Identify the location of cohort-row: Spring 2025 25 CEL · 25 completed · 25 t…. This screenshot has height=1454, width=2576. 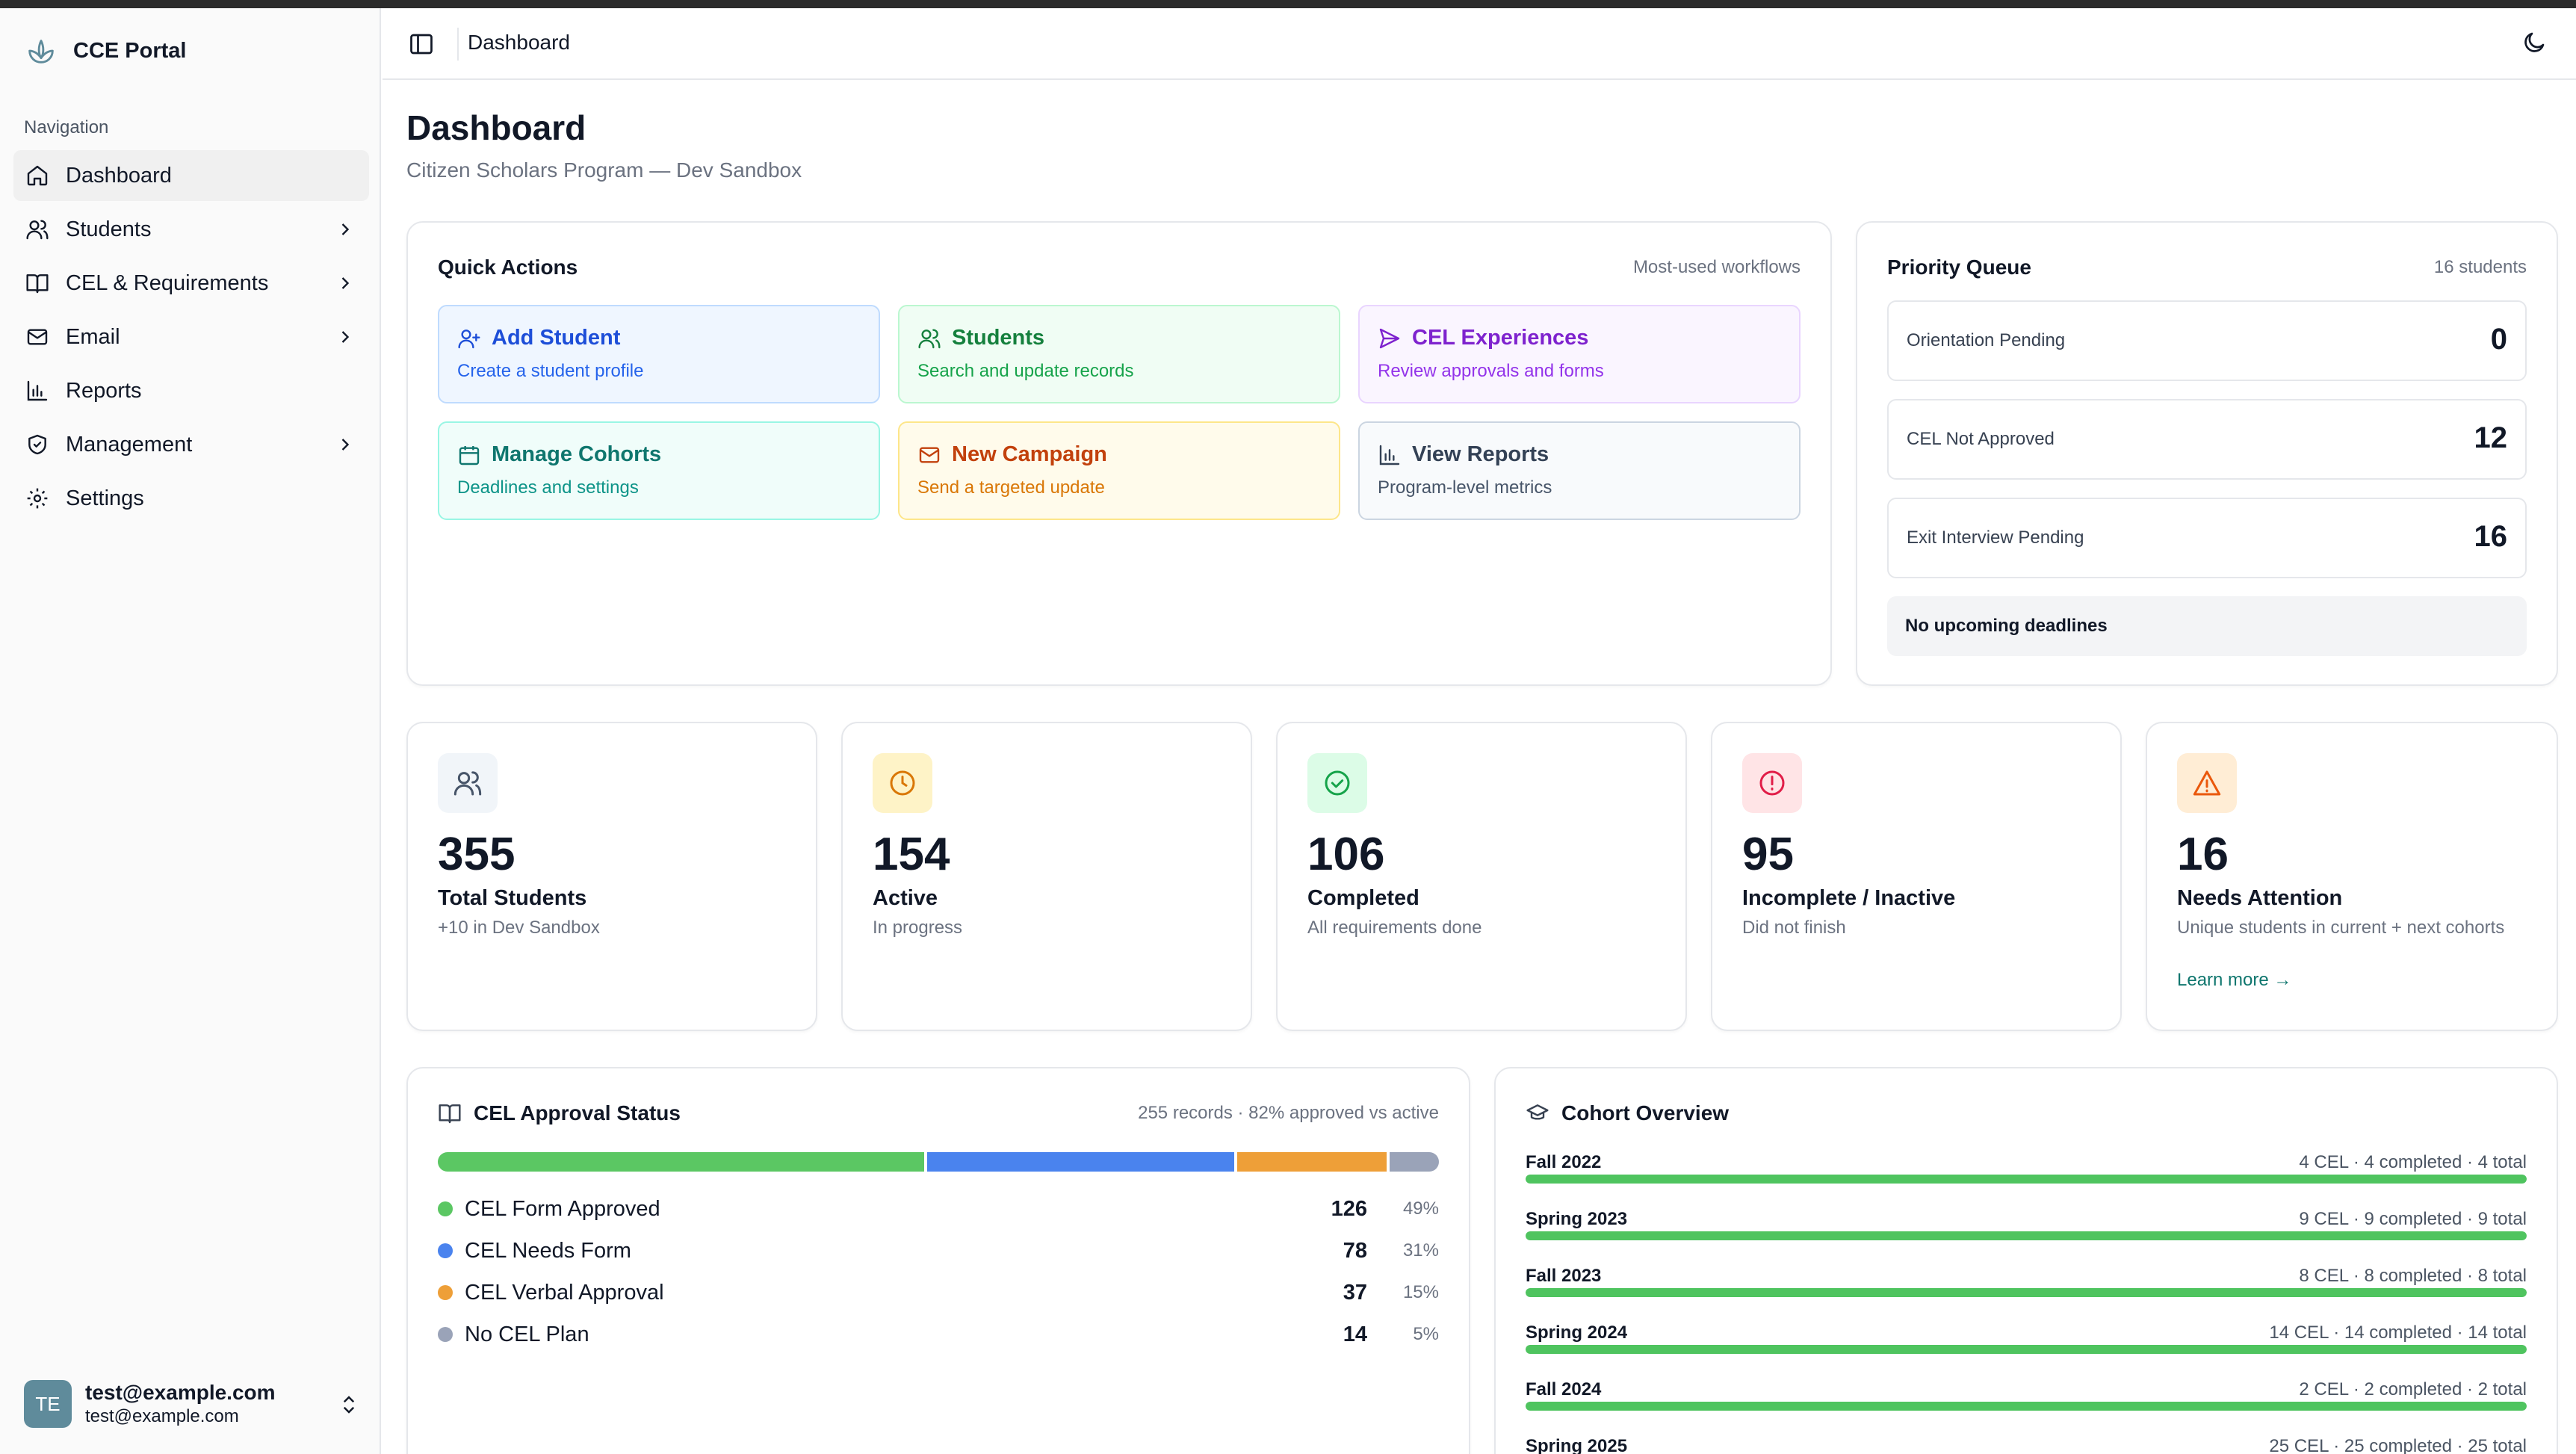
(2026, 1445).